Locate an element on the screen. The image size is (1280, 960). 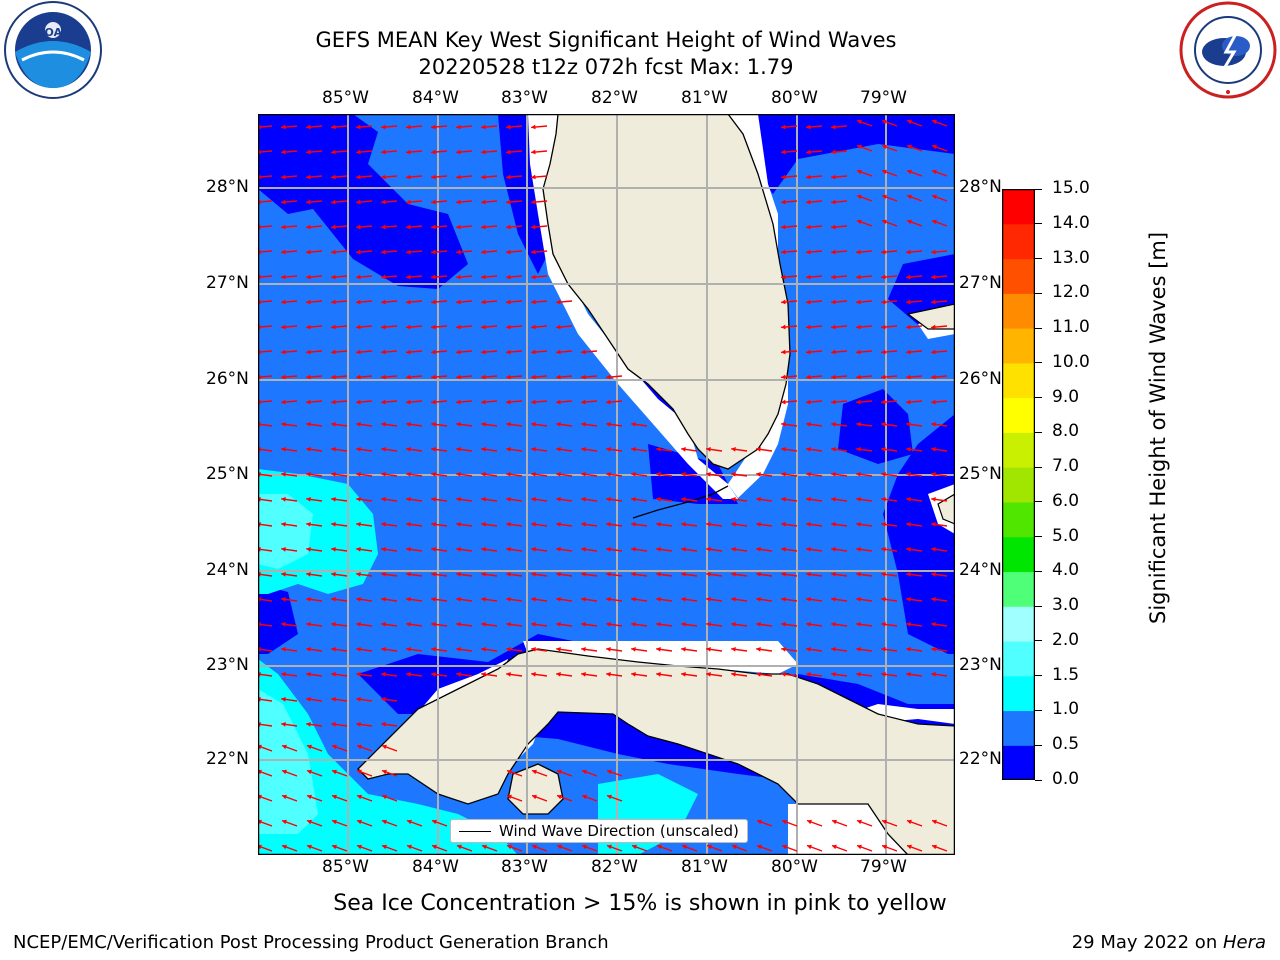
colorbar-tick-label: 1.5 is located at coordinates (1066, 674).